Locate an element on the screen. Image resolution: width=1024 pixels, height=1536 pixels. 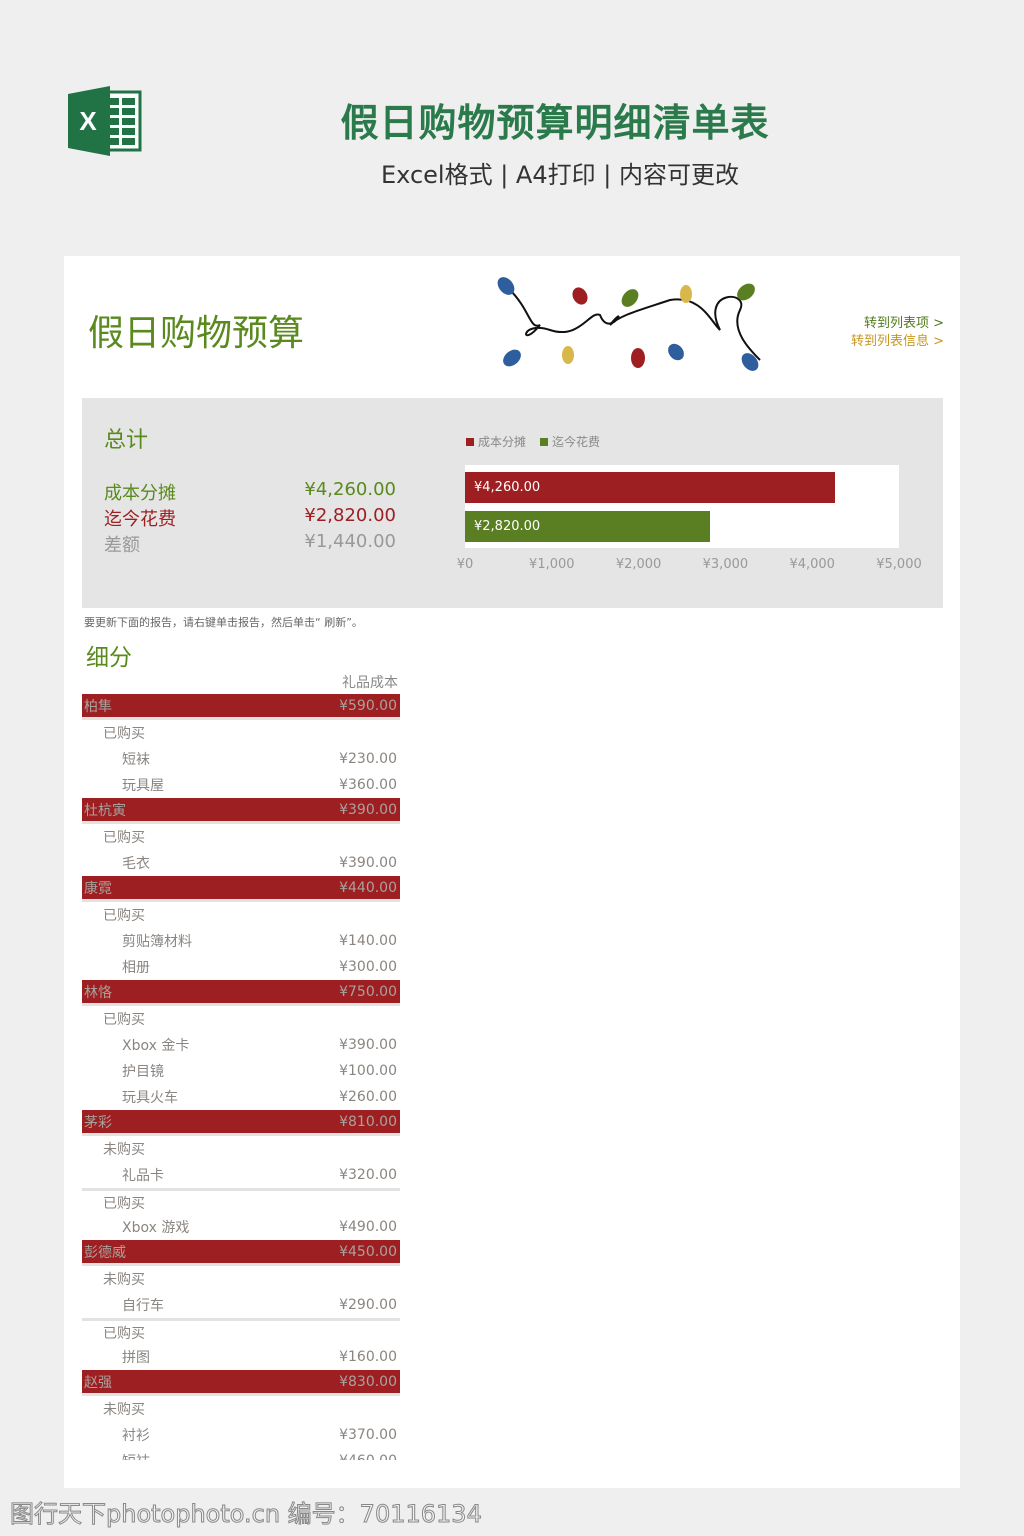
legend-item: 成本分摊 is located at coordinates (496, 441).